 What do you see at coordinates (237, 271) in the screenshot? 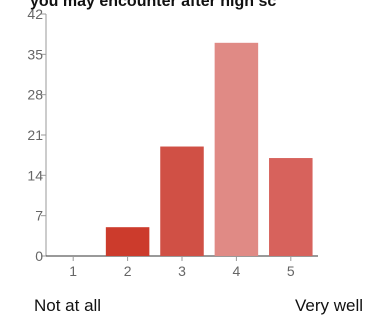
I see `x-tick-label: 4` at bounding box center [237, 271].